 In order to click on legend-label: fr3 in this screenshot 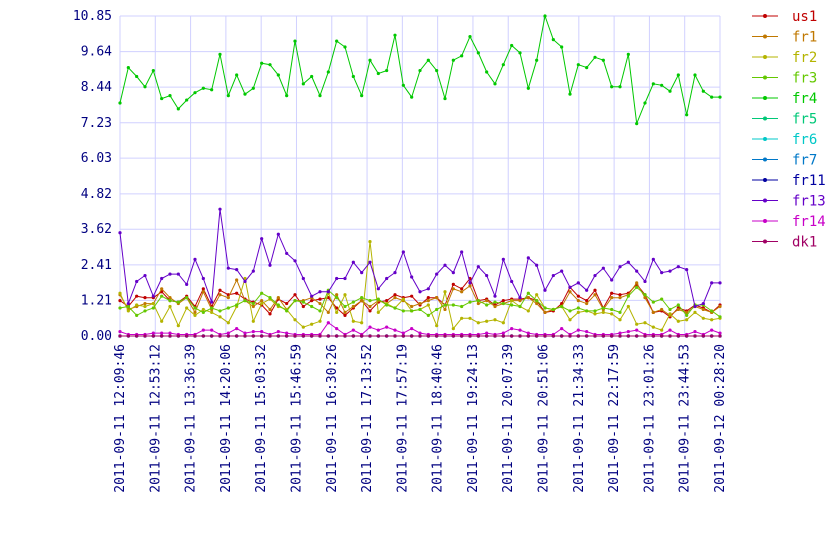, I will do `click(804, 79)`.